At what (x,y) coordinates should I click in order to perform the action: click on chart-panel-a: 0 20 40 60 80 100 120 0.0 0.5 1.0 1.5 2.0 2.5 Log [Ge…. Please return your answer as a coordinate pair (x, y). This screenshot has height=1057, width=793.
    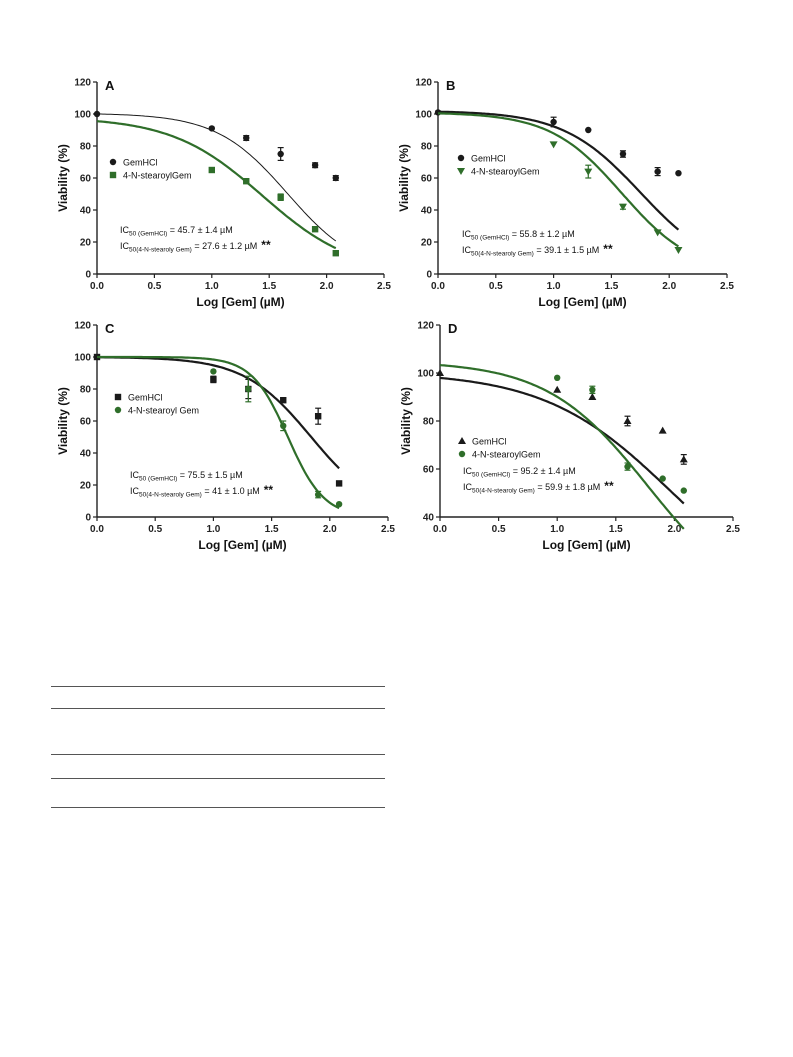
    Looking at the image, I should click on (223, 194).